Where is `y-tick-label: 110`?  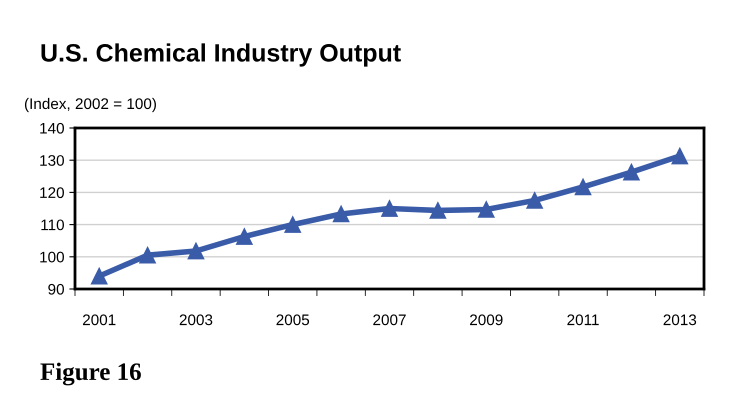 y-tick-label: 110 is located at coordinates (52, 224).